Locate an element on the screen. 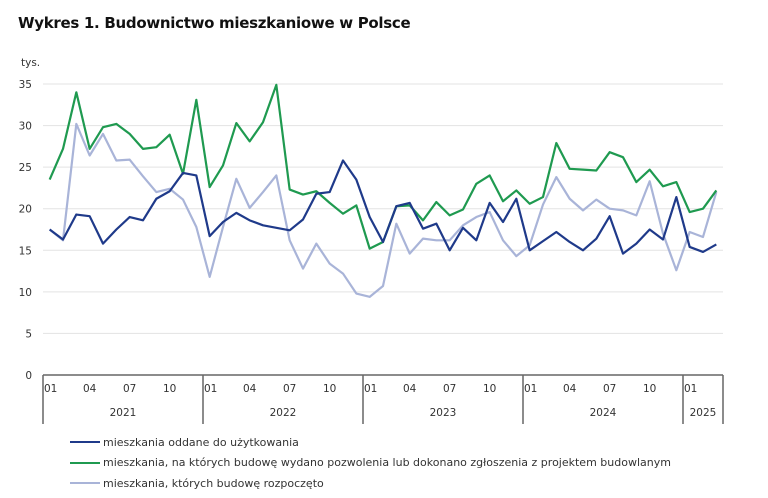 The image size is (768, 498). year-label: 2021 is located at coordinates (123, 413).